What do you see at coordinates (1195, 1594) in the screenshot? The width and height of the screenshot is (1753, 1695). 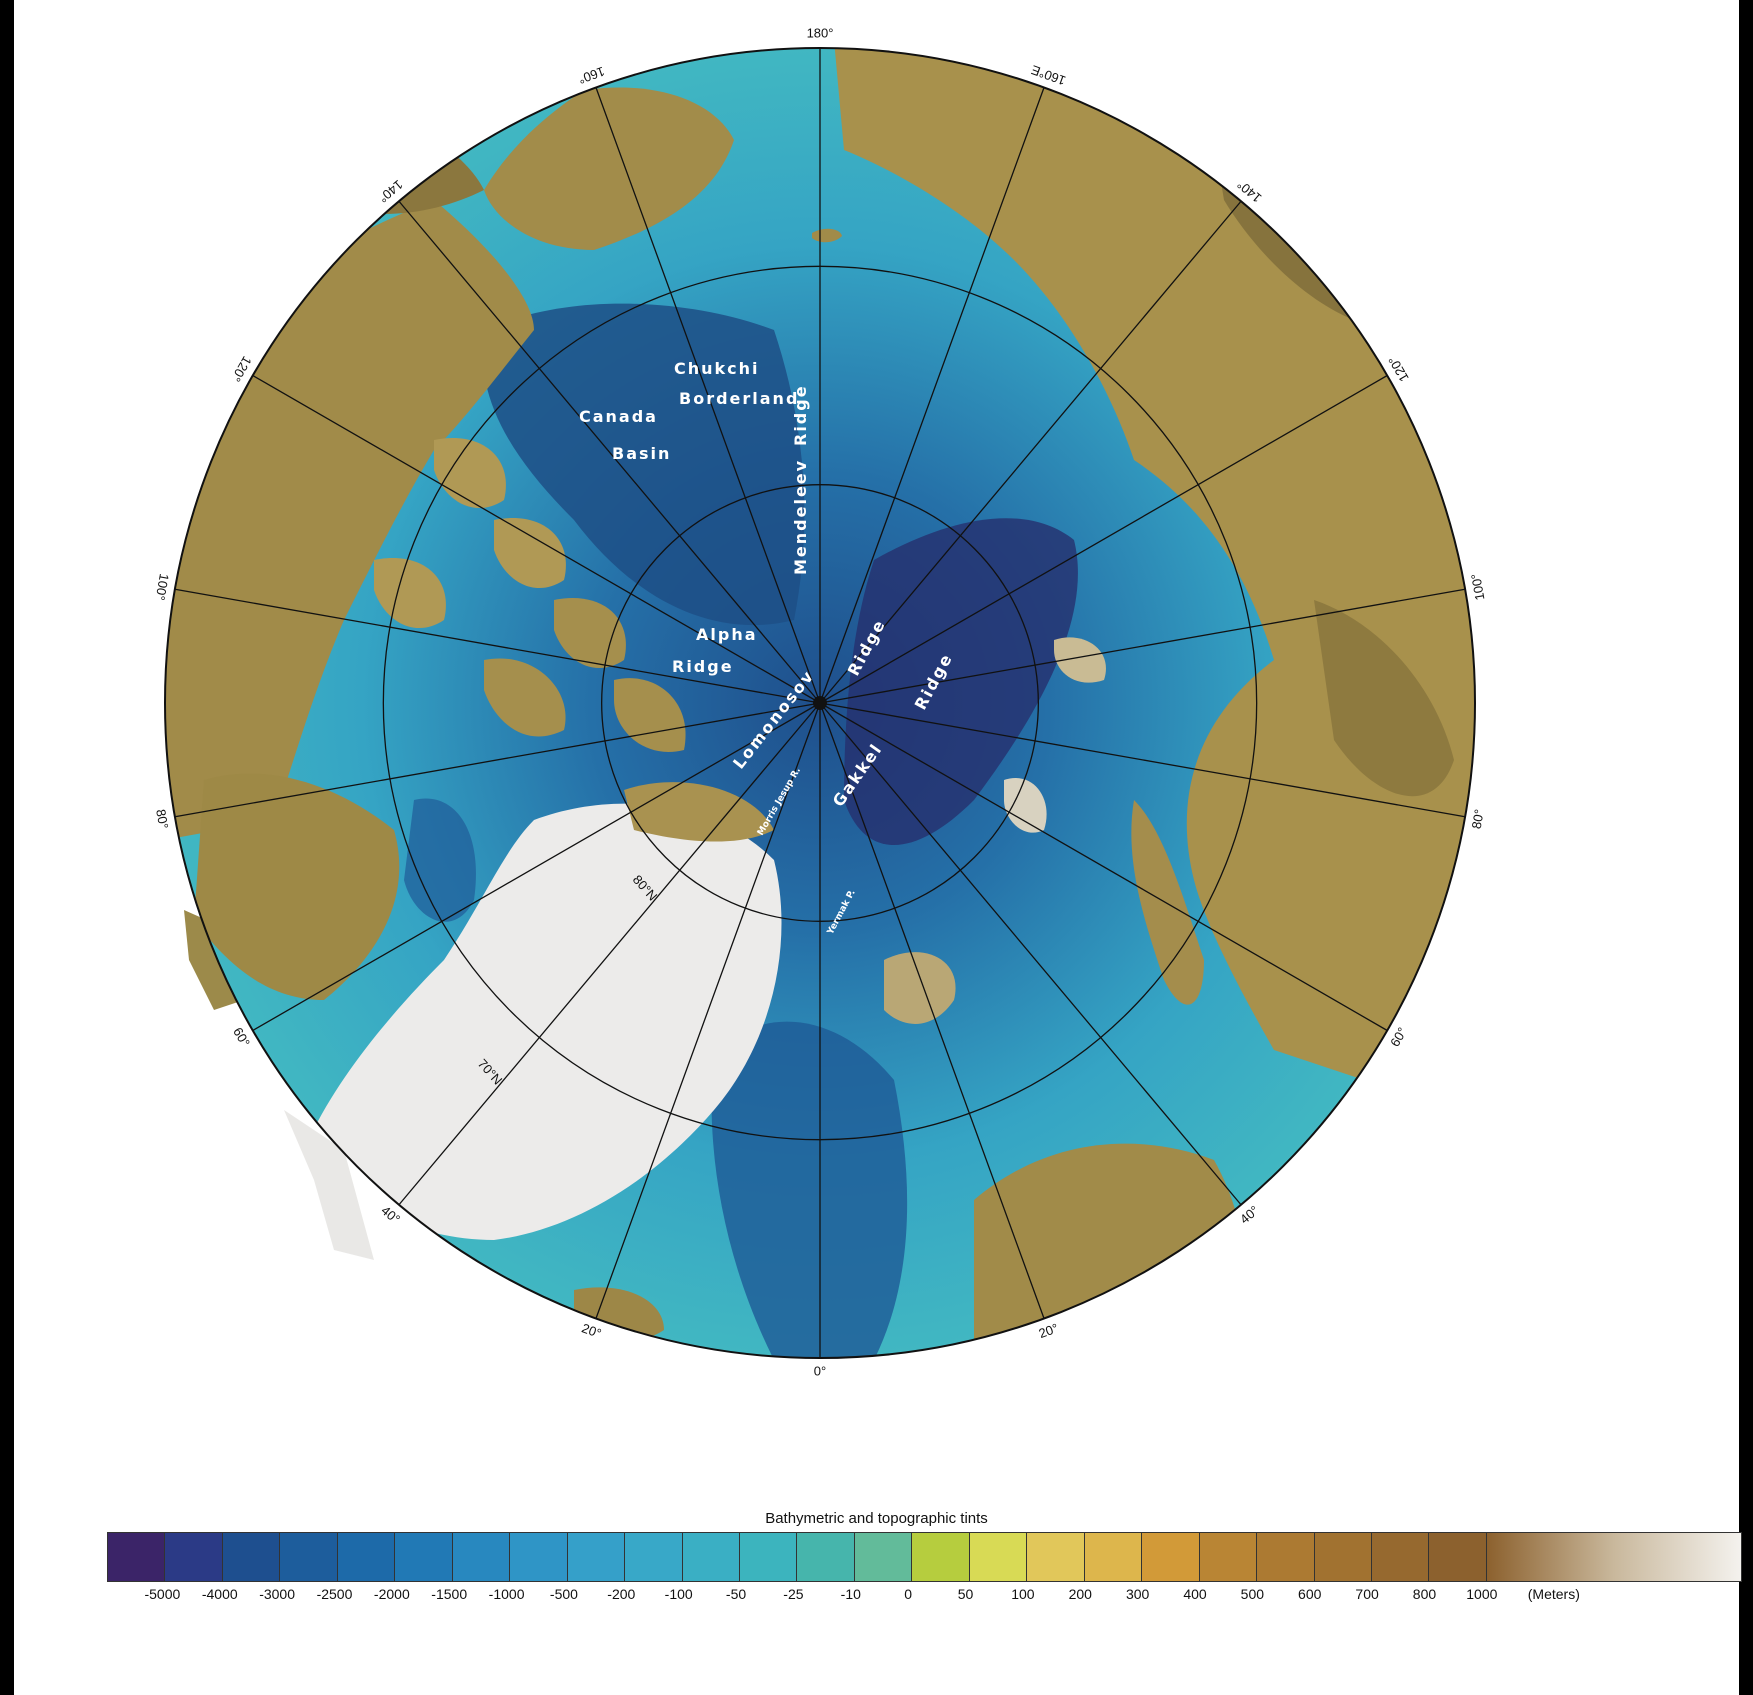 I see `legend-tick-label: 400` at bounding box center [1195, 1594].